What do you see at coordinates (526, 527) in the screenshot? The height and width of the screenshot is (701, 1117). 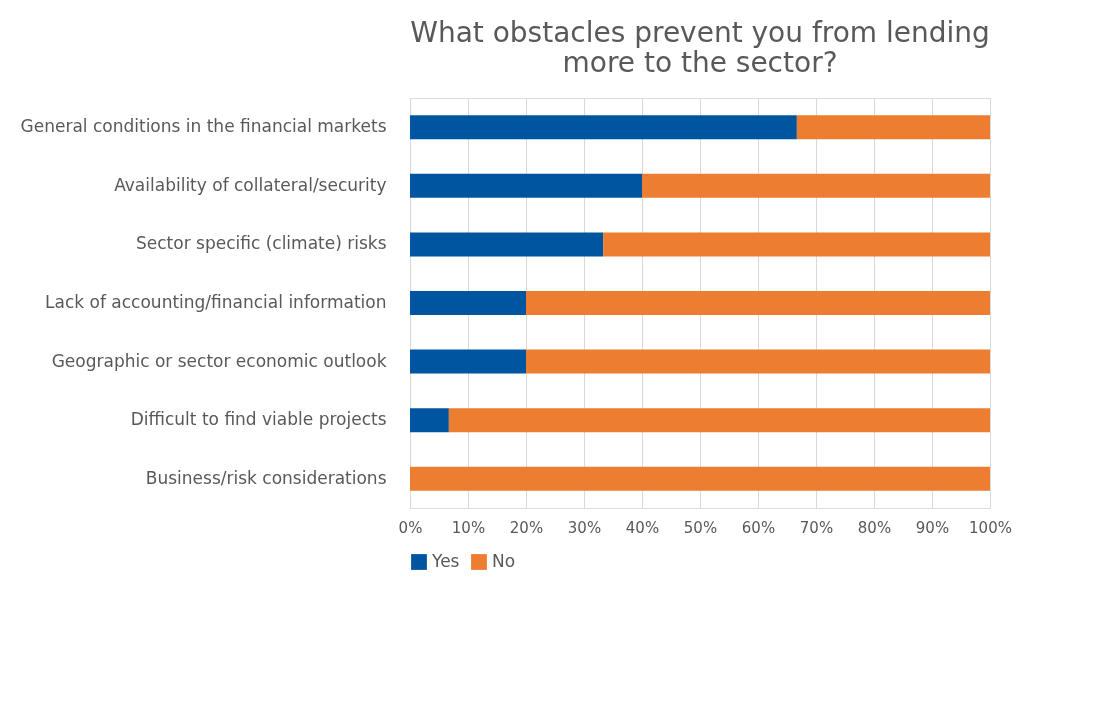 I see `x-tick-label: 20%` at bounding box center [526, 527].